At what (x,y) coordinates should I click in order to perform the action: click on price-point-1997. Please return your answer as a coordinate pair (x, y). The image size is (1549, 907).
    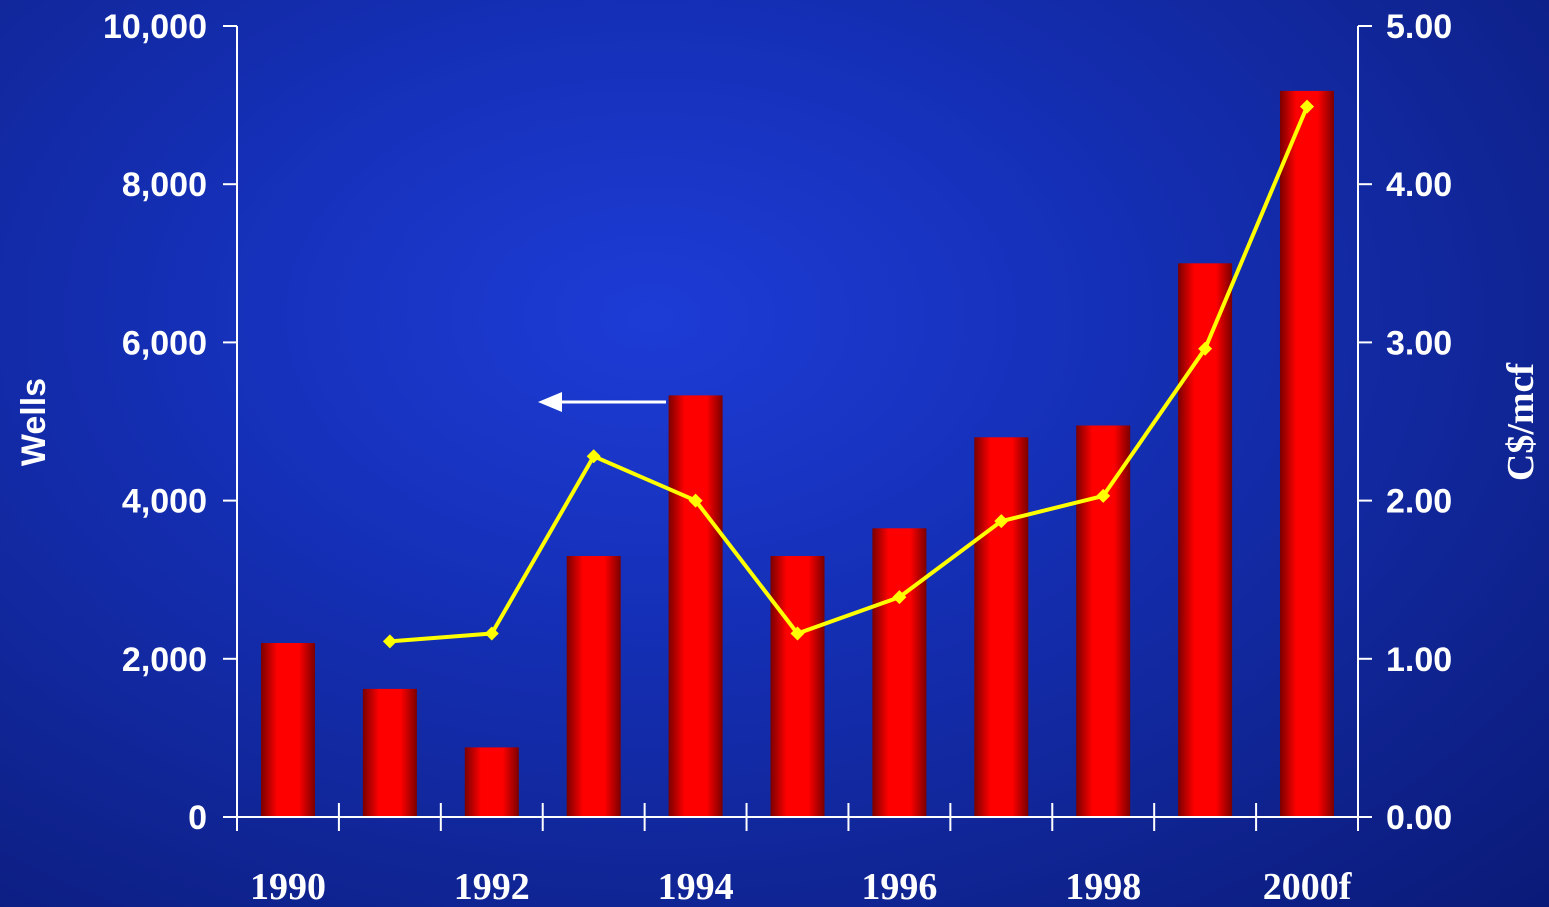
    Looking at the image, I should click on (1001, 521).